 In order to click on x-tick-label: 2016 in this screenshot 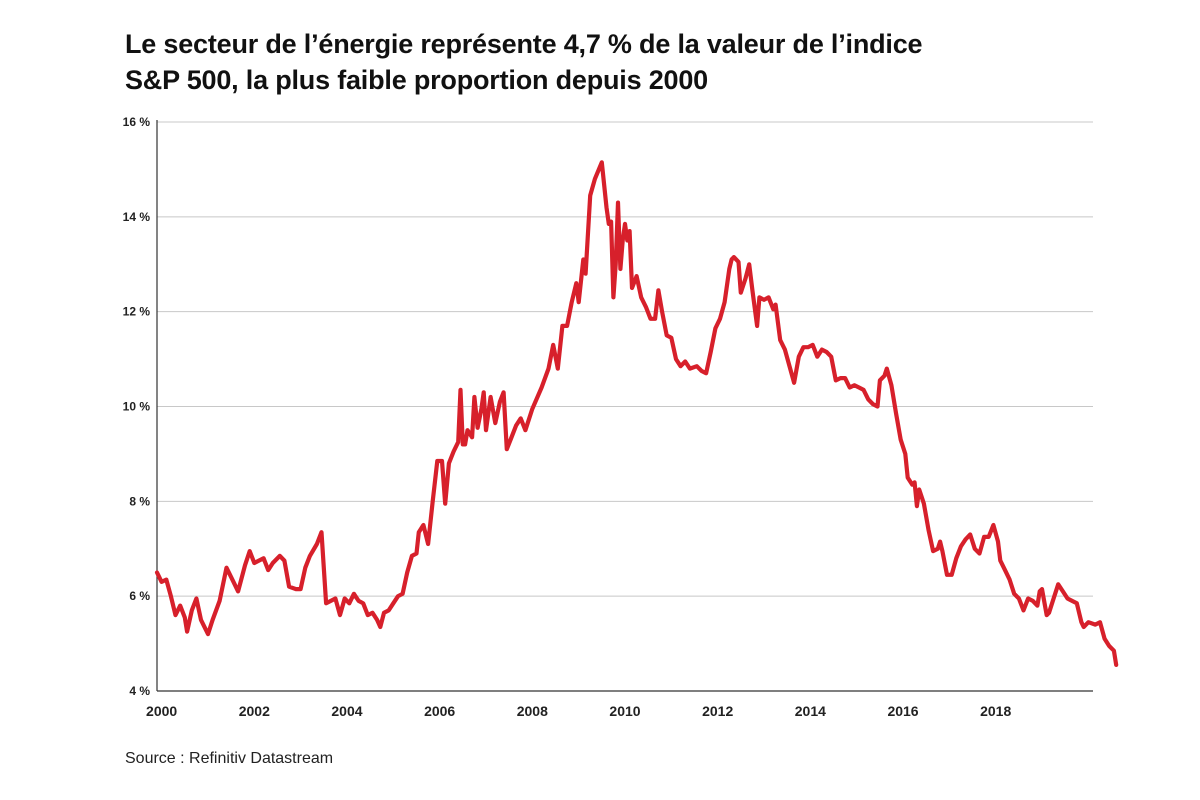, I will do `click(902, 711)`.